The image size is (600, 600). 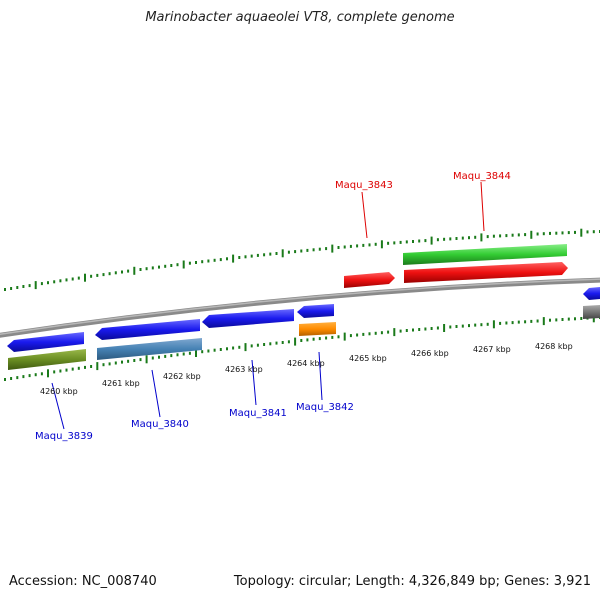 I want to click on gene-label-maqu-3844: Maqu_3844, so click(x=482, y=176).